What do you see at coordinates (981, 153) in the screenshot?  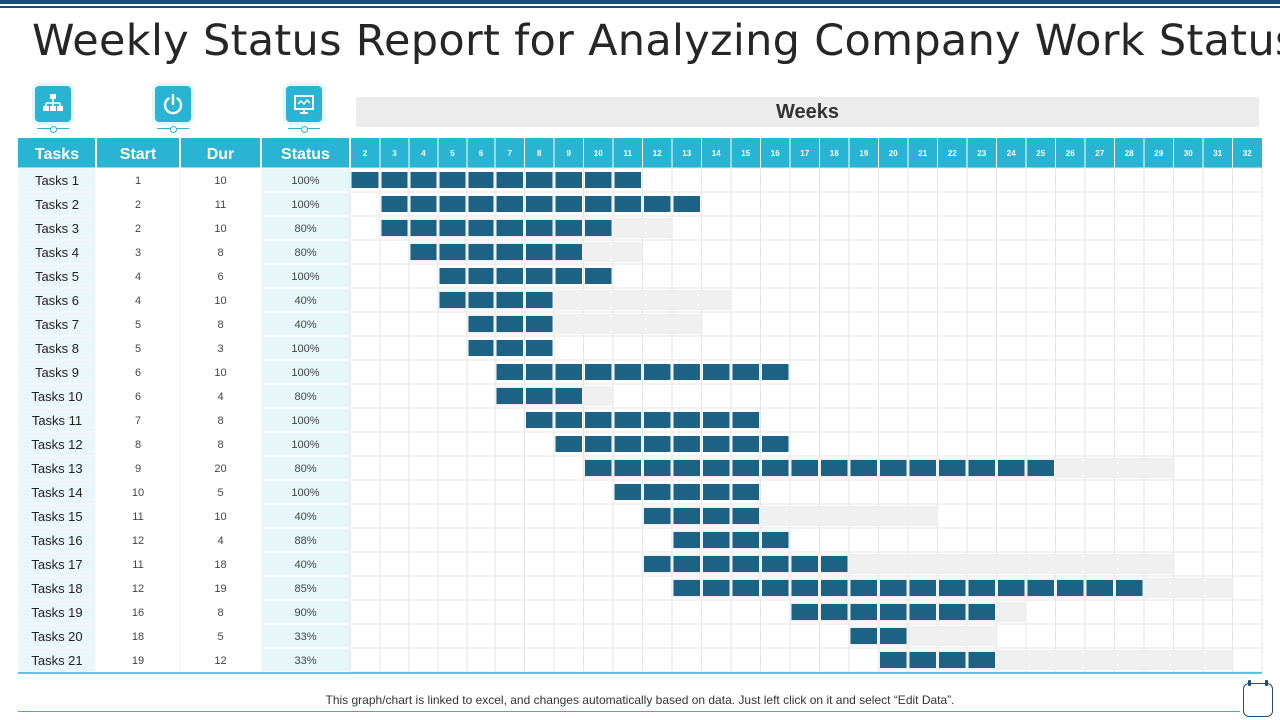 I see `week-label: 23` at bounding box center [981, 153].